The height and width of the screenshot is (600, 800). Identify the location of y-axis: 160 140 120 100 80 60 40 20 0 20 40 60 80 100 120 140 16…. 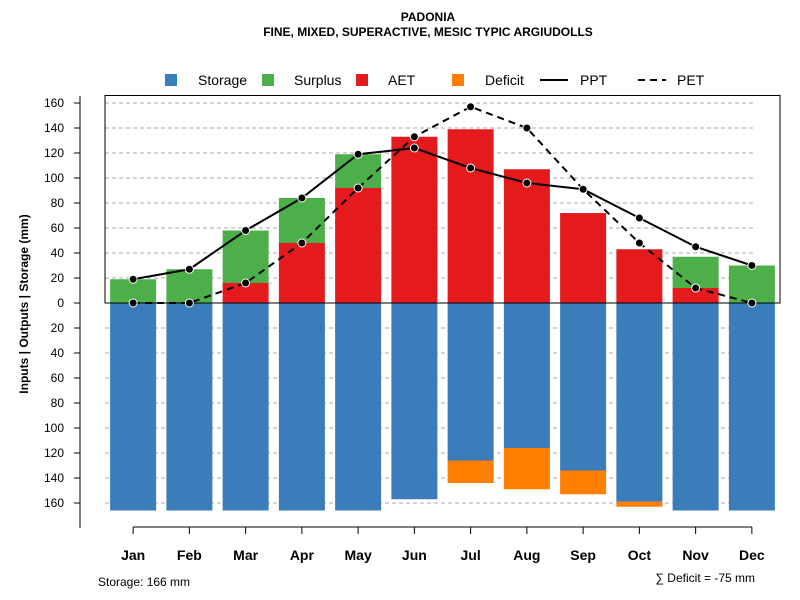
(62, 312).